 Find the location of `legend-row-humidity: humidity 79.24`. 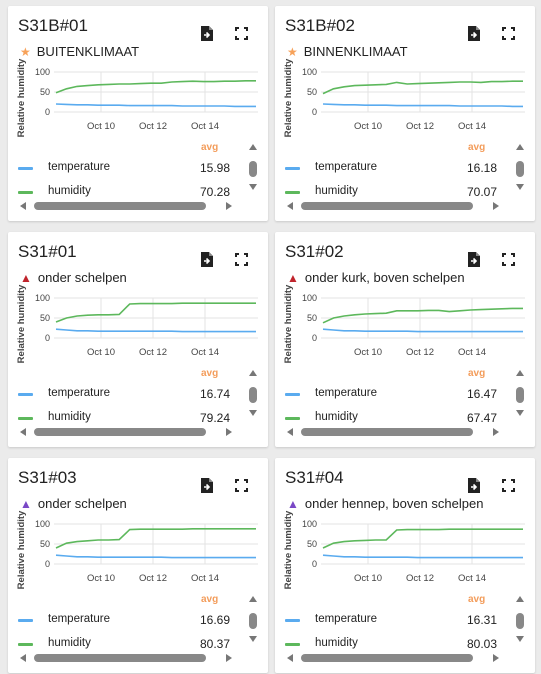

legend-row-humidity: humidity 79.24 is located at coordinates (124, 417).